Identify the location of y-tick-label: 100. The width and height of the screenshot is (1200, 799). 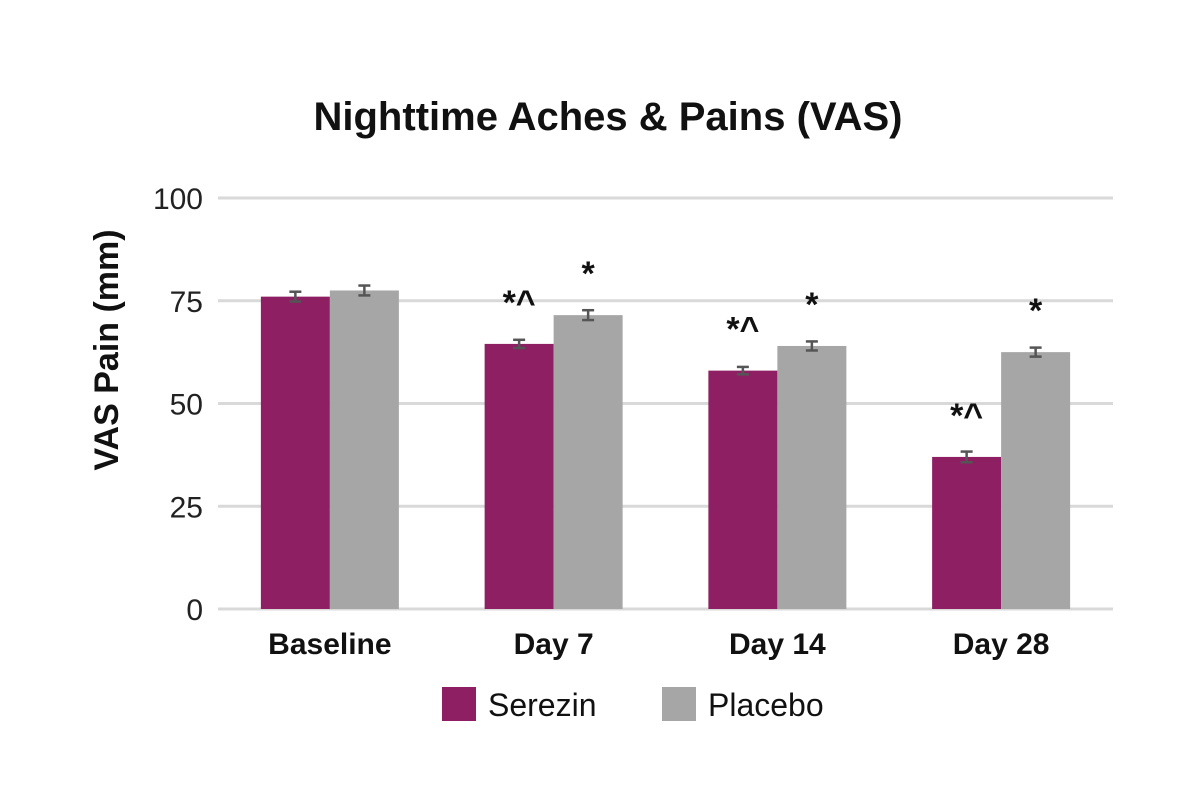
(178, 199).